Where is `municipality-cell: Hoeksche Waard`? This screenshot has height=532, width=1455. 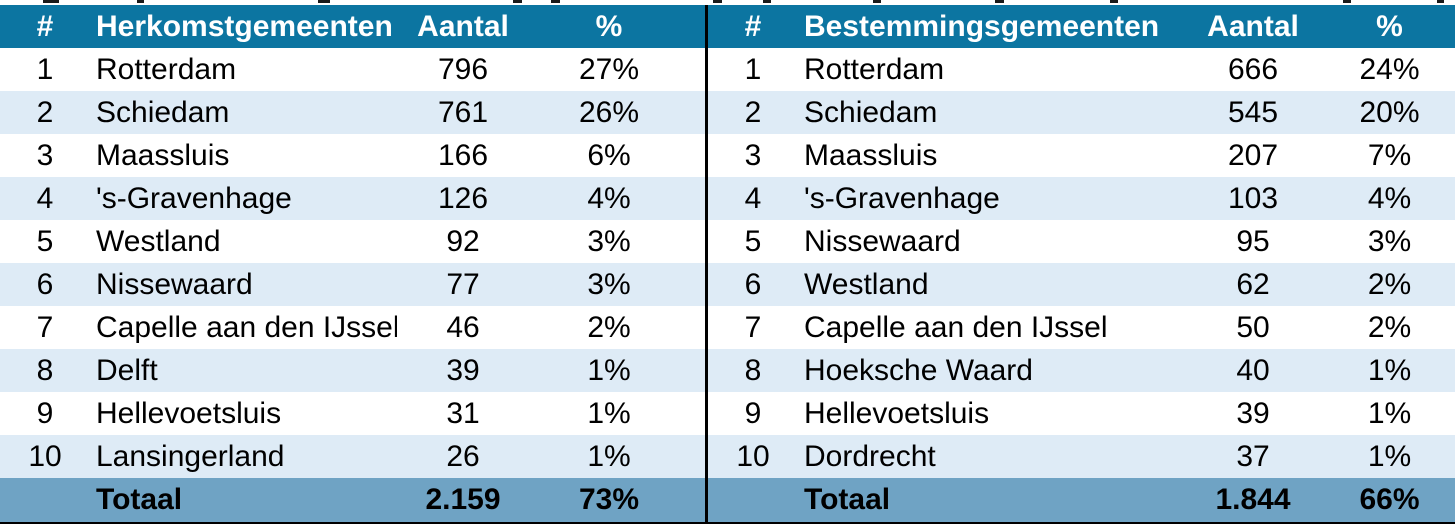 municipality-cell: Hoeksche Waard is located at coordinates (993, 370).